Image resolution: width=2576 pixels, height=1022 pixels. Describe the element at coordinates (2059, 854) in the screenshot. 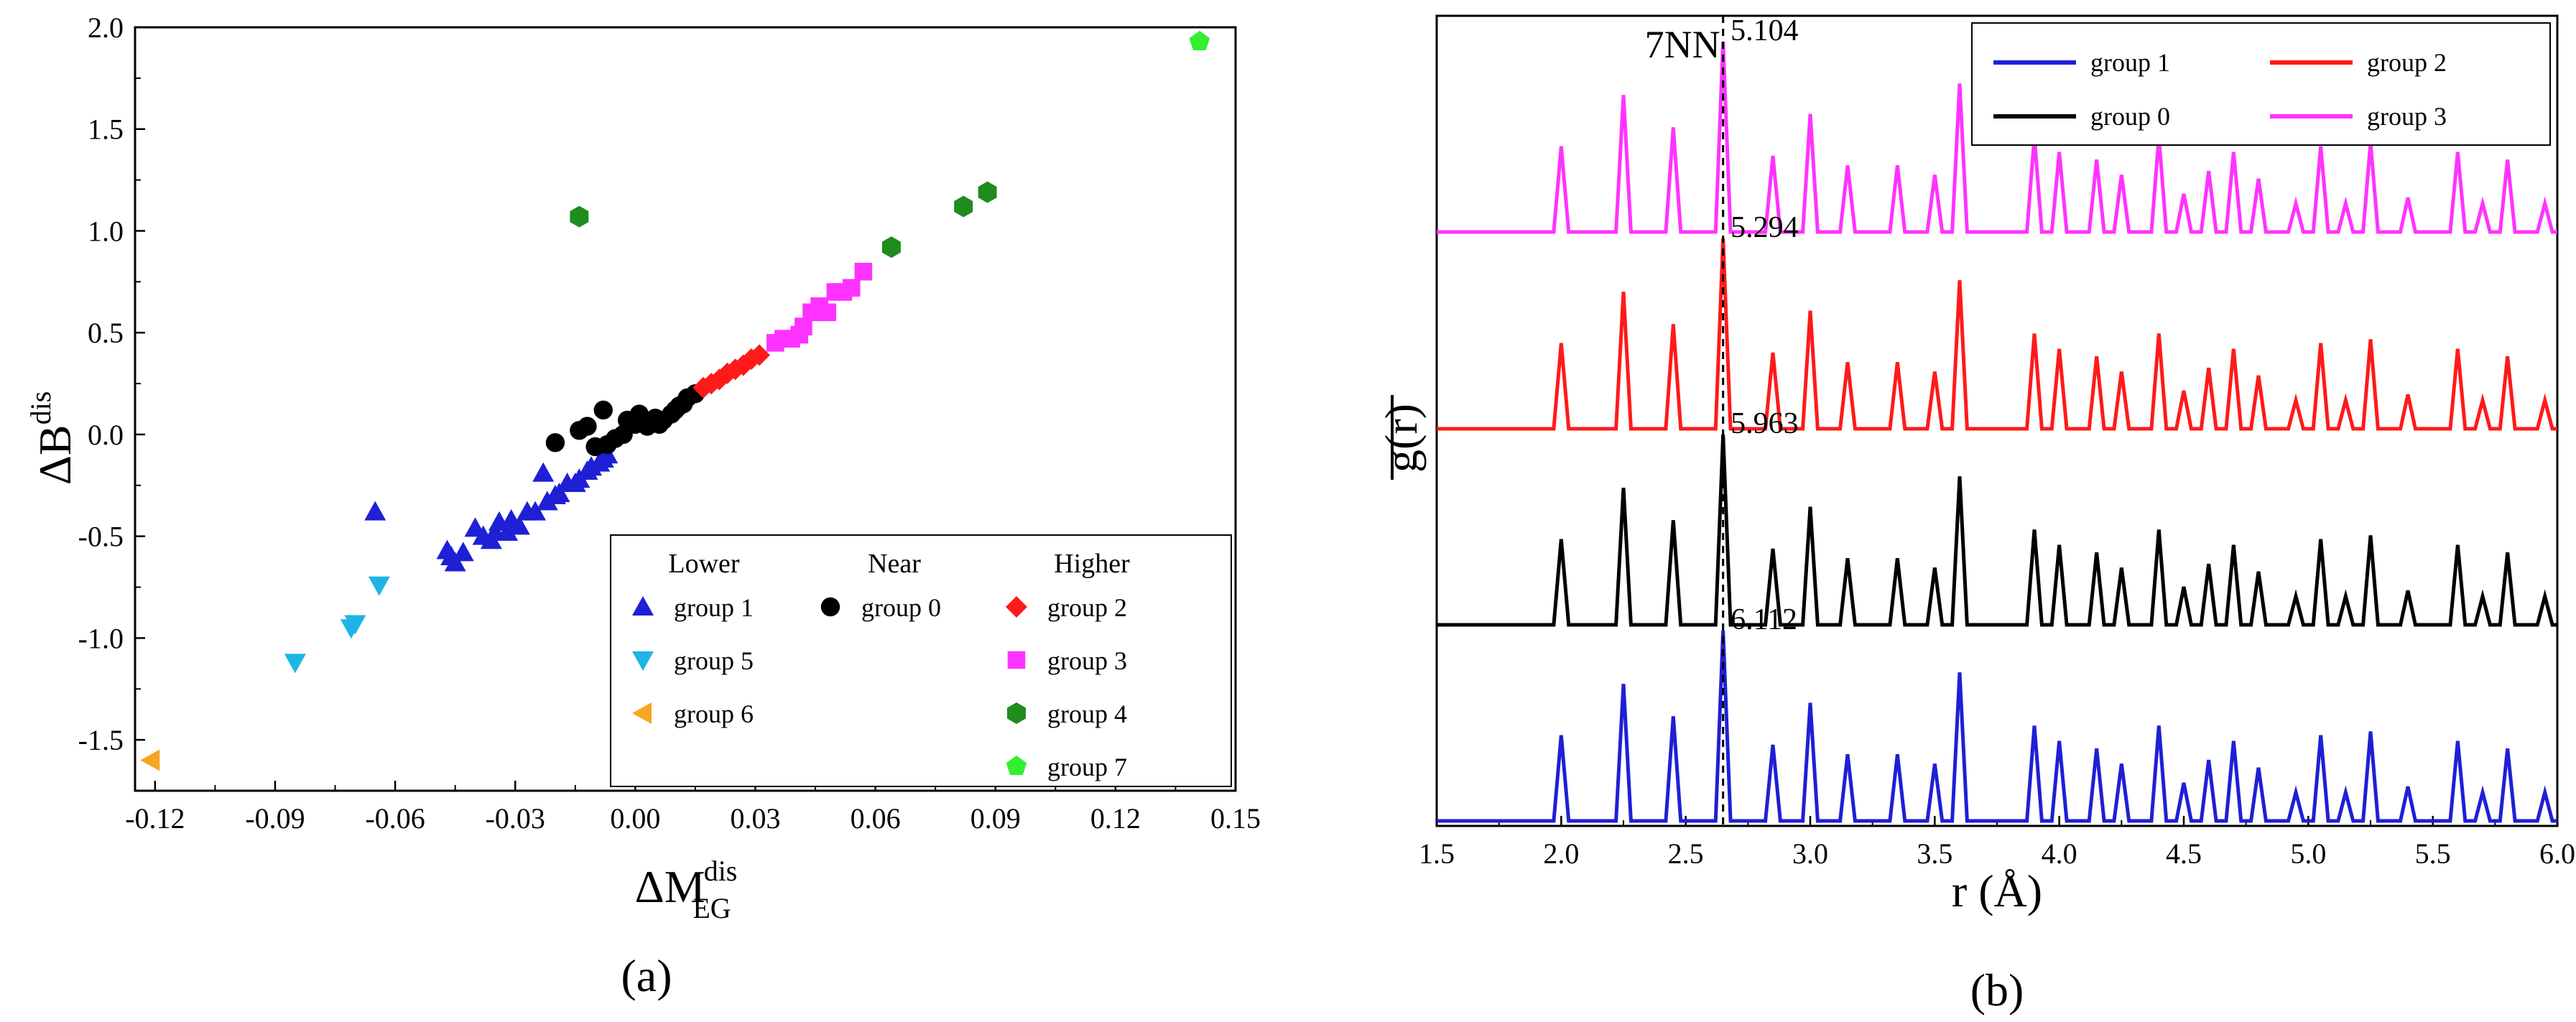

I see `panel-b-x-tick-label: 4.0` at that location.